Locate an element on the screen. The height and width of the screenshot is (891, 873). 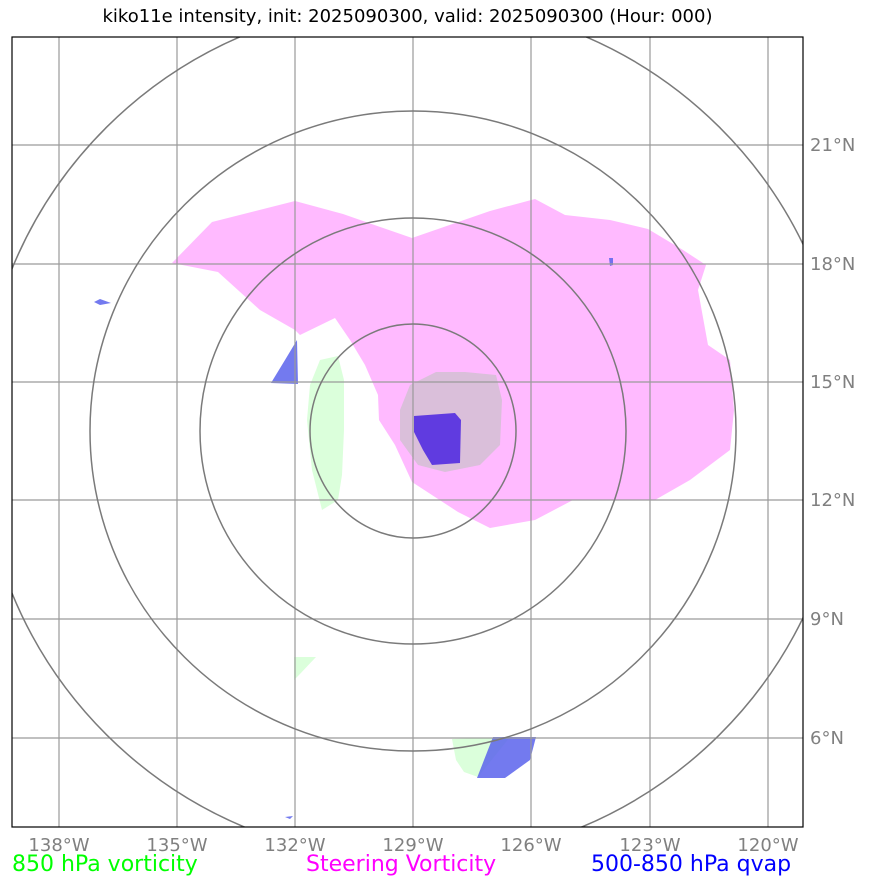
lon-label: 123°W is located at coordinates (649, 845).